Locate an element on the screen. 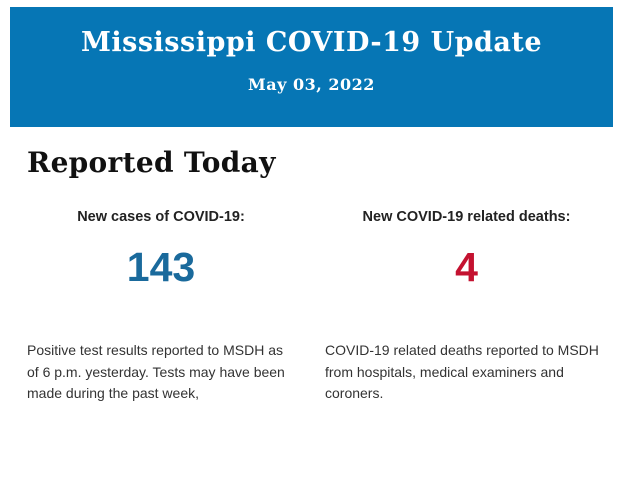 The image size is (620, 483). report-date: May 03, 2022 is located at coordinates (311, 84).